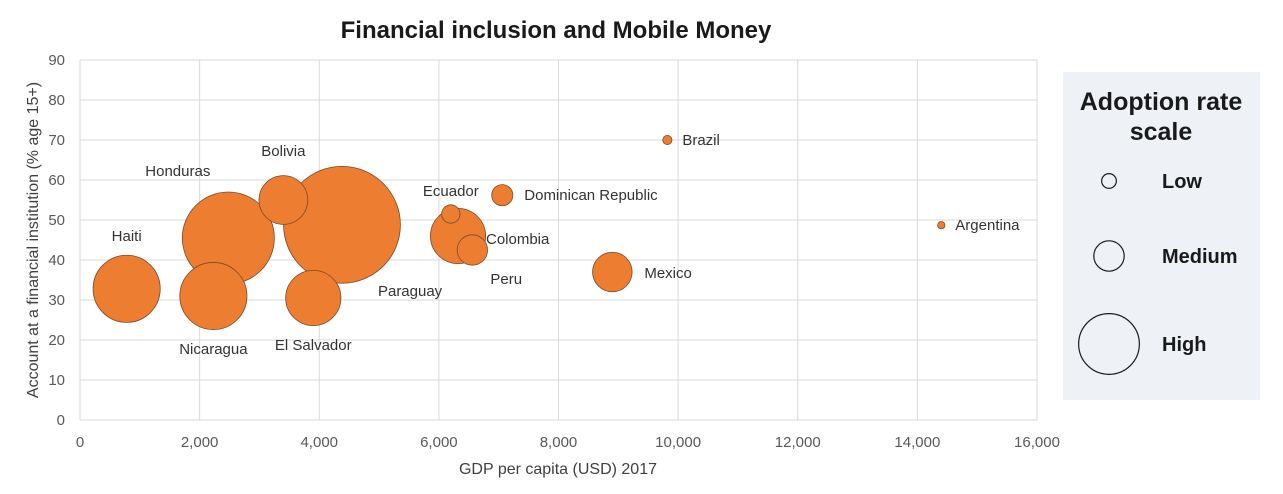 Image resolution: width=1283 pixels, height=494 pixels. I want to click on x-tick-label: 2,000, so click(200, 442).